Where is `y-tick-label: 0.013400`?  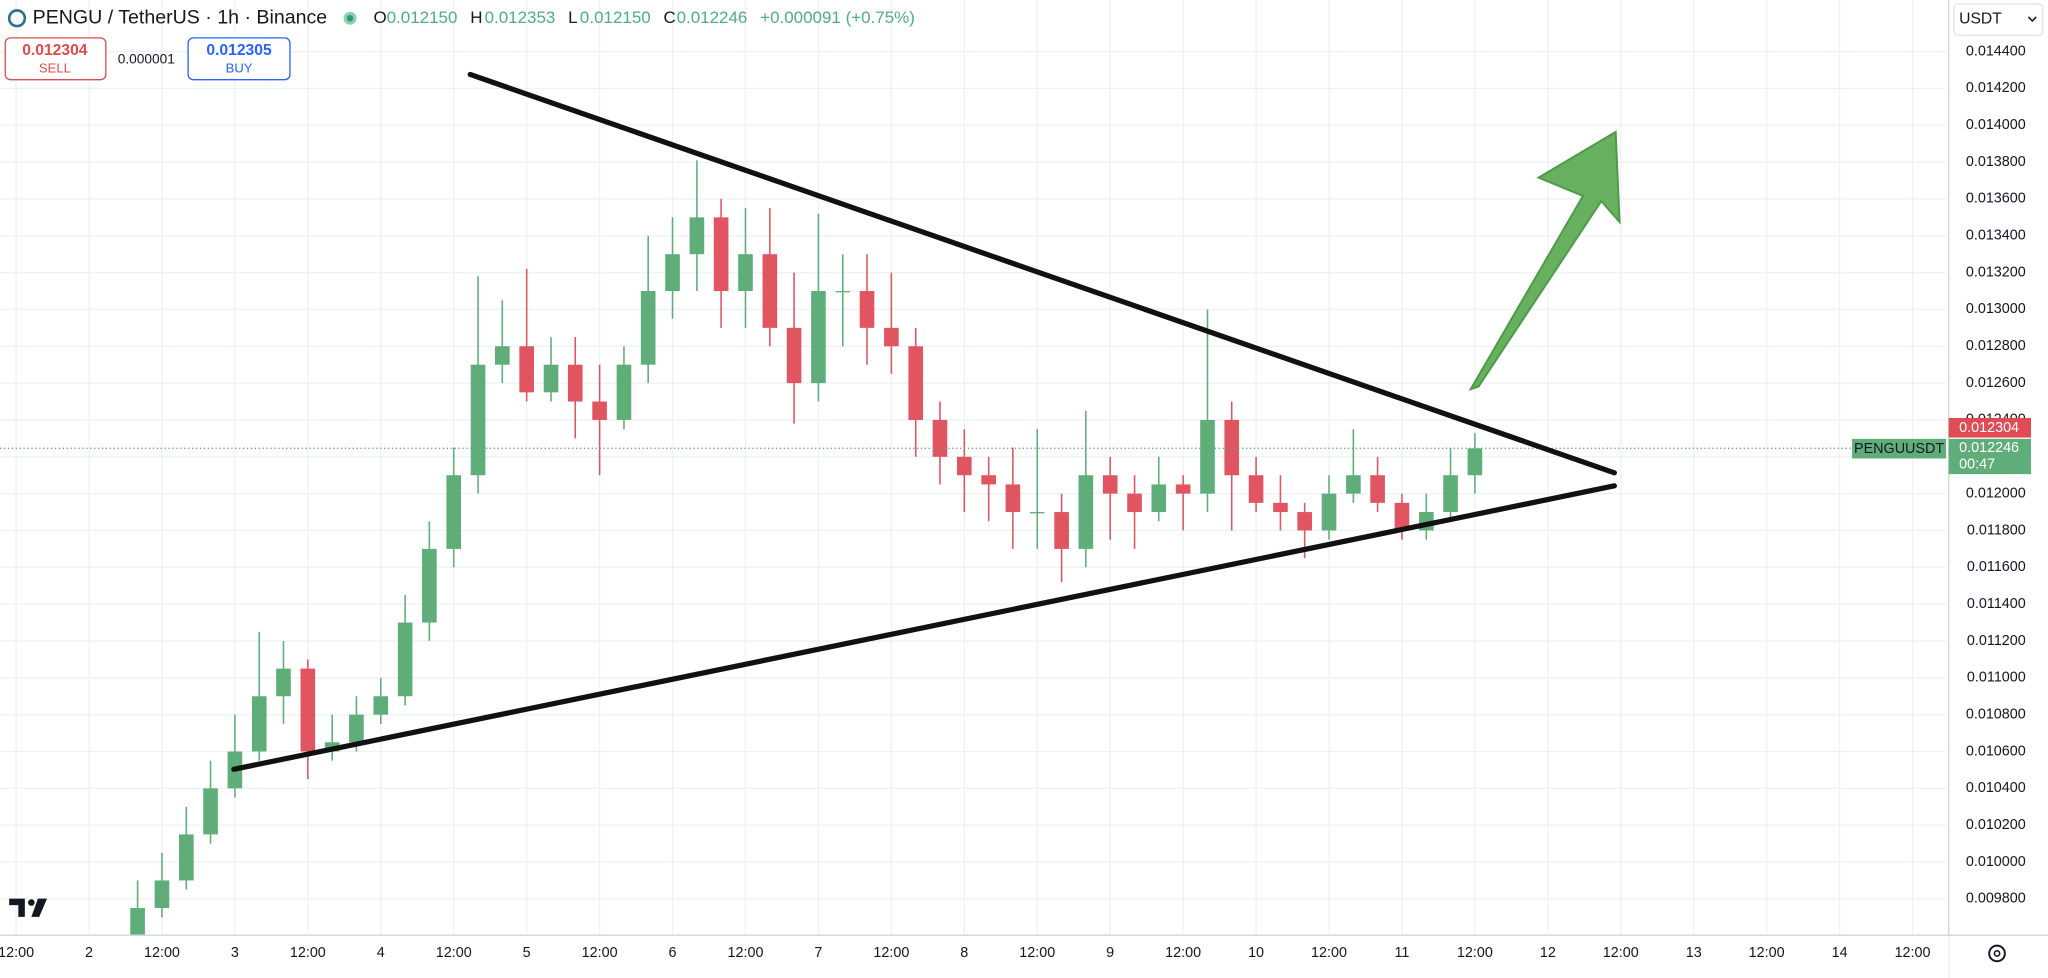
y-tick-label: 0.013400 is located at coordinates (1996, 236).